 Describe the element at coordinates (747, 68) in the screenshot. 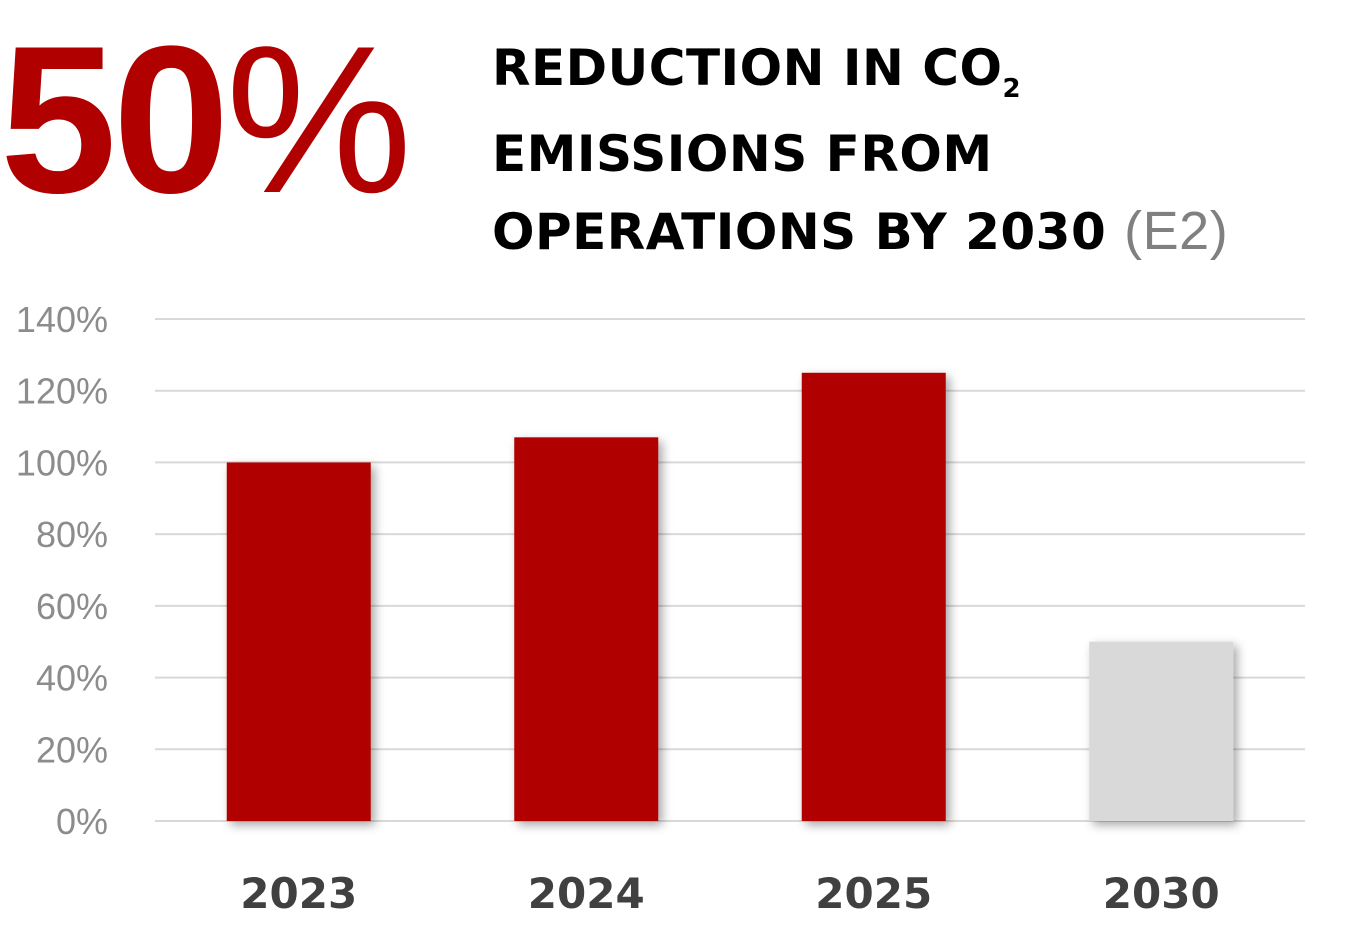

I see `headline-line-1-text: REDUCTION IN CO` at that location.